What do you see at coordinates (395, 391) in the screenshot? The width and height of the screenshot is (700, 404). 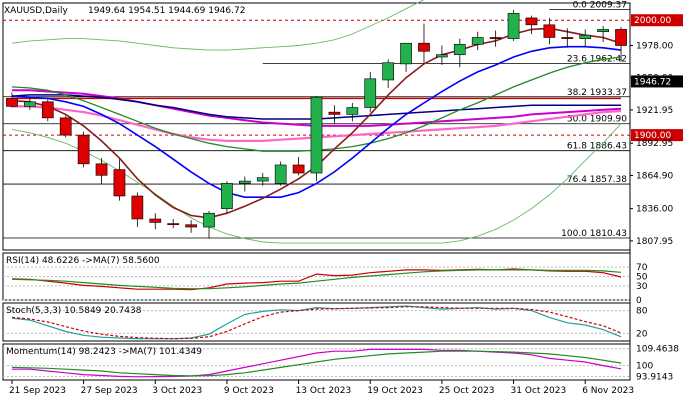 I see `date-tick-label-5: 19 Oct 2023` at bounding box center [395, 391].